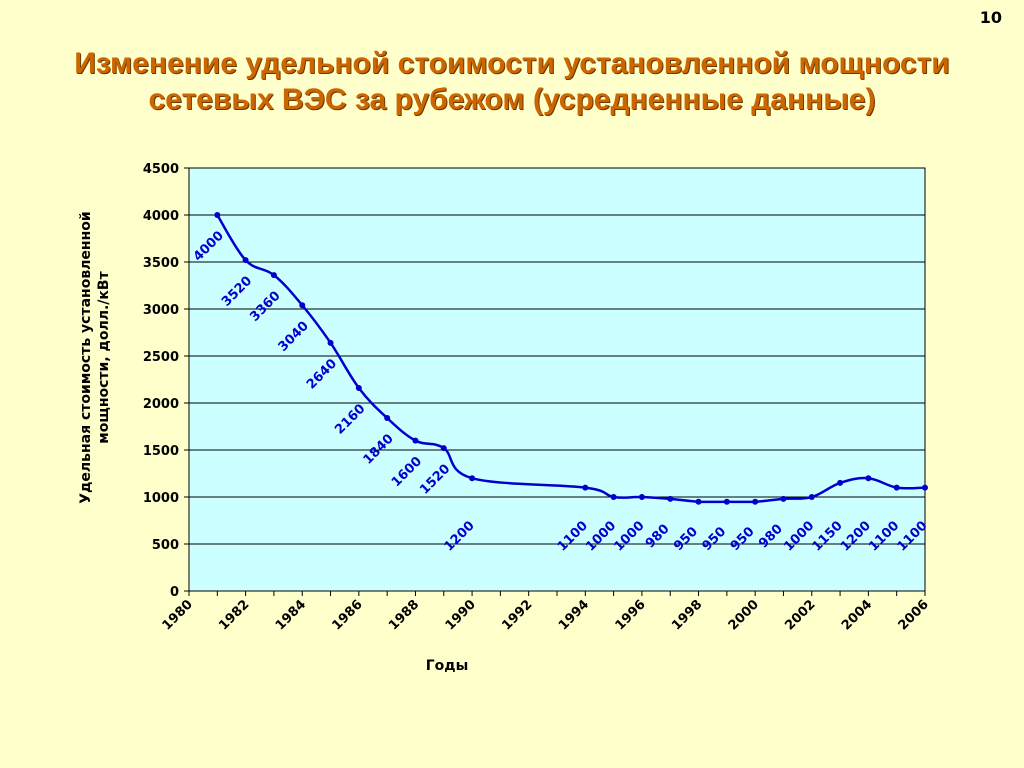  Describe the element at coordinates (161, 169) in the screenshot. I see `y-tick-label: 4500` at that location.